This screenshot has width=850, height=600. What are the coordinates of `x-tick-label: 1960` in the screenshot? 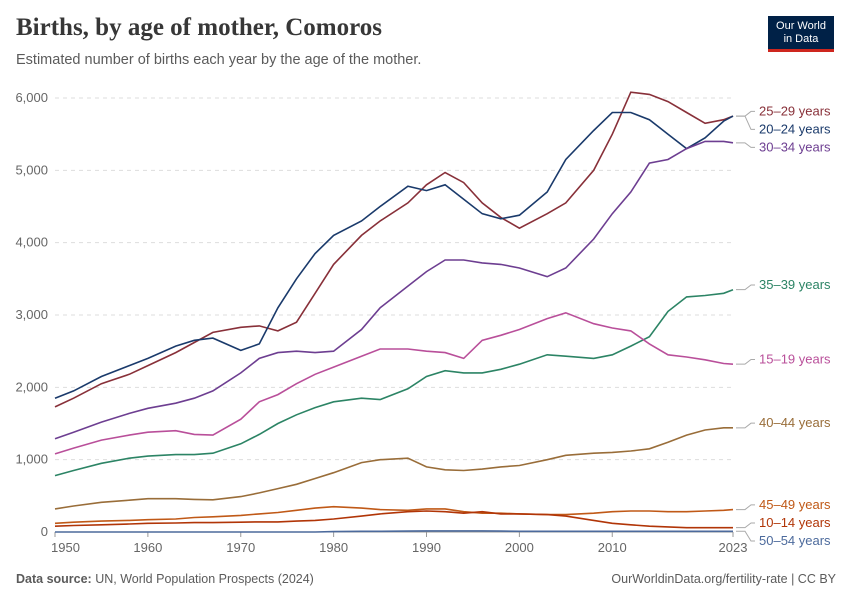 It's located at (147, 547).